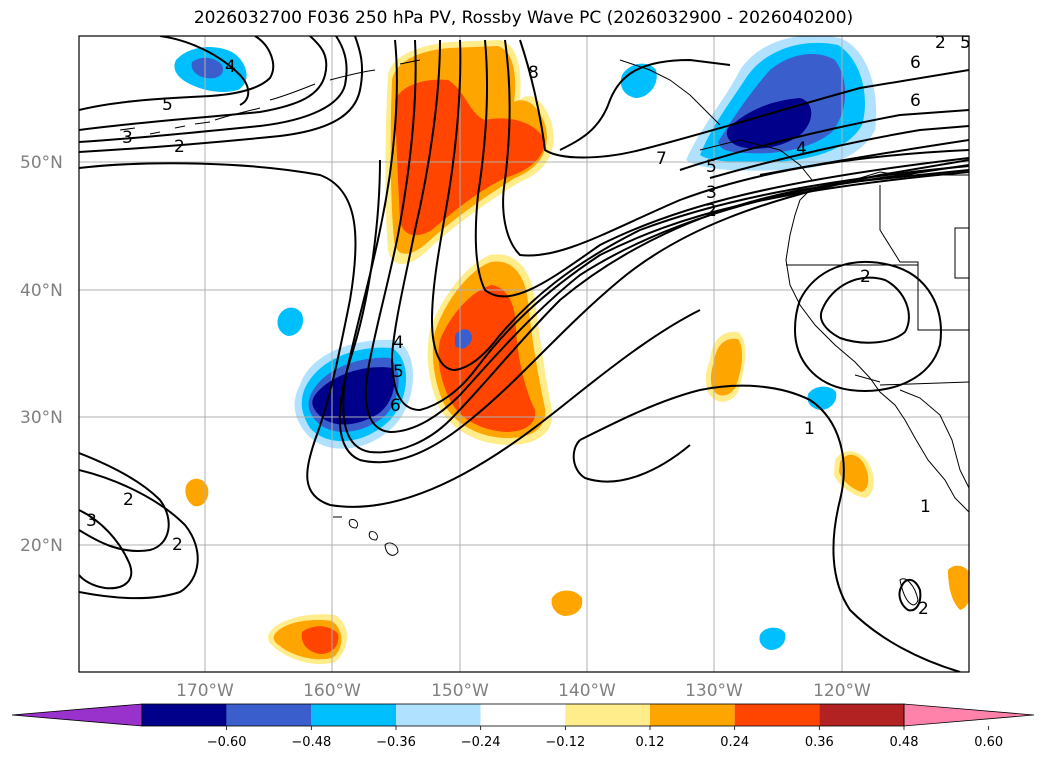 Image resolution: width=1047 pixels, height=765 pixels. Describe the element at coordinates (77, 715) in the screenshot. I see `colorbar-extend-min` at that location.